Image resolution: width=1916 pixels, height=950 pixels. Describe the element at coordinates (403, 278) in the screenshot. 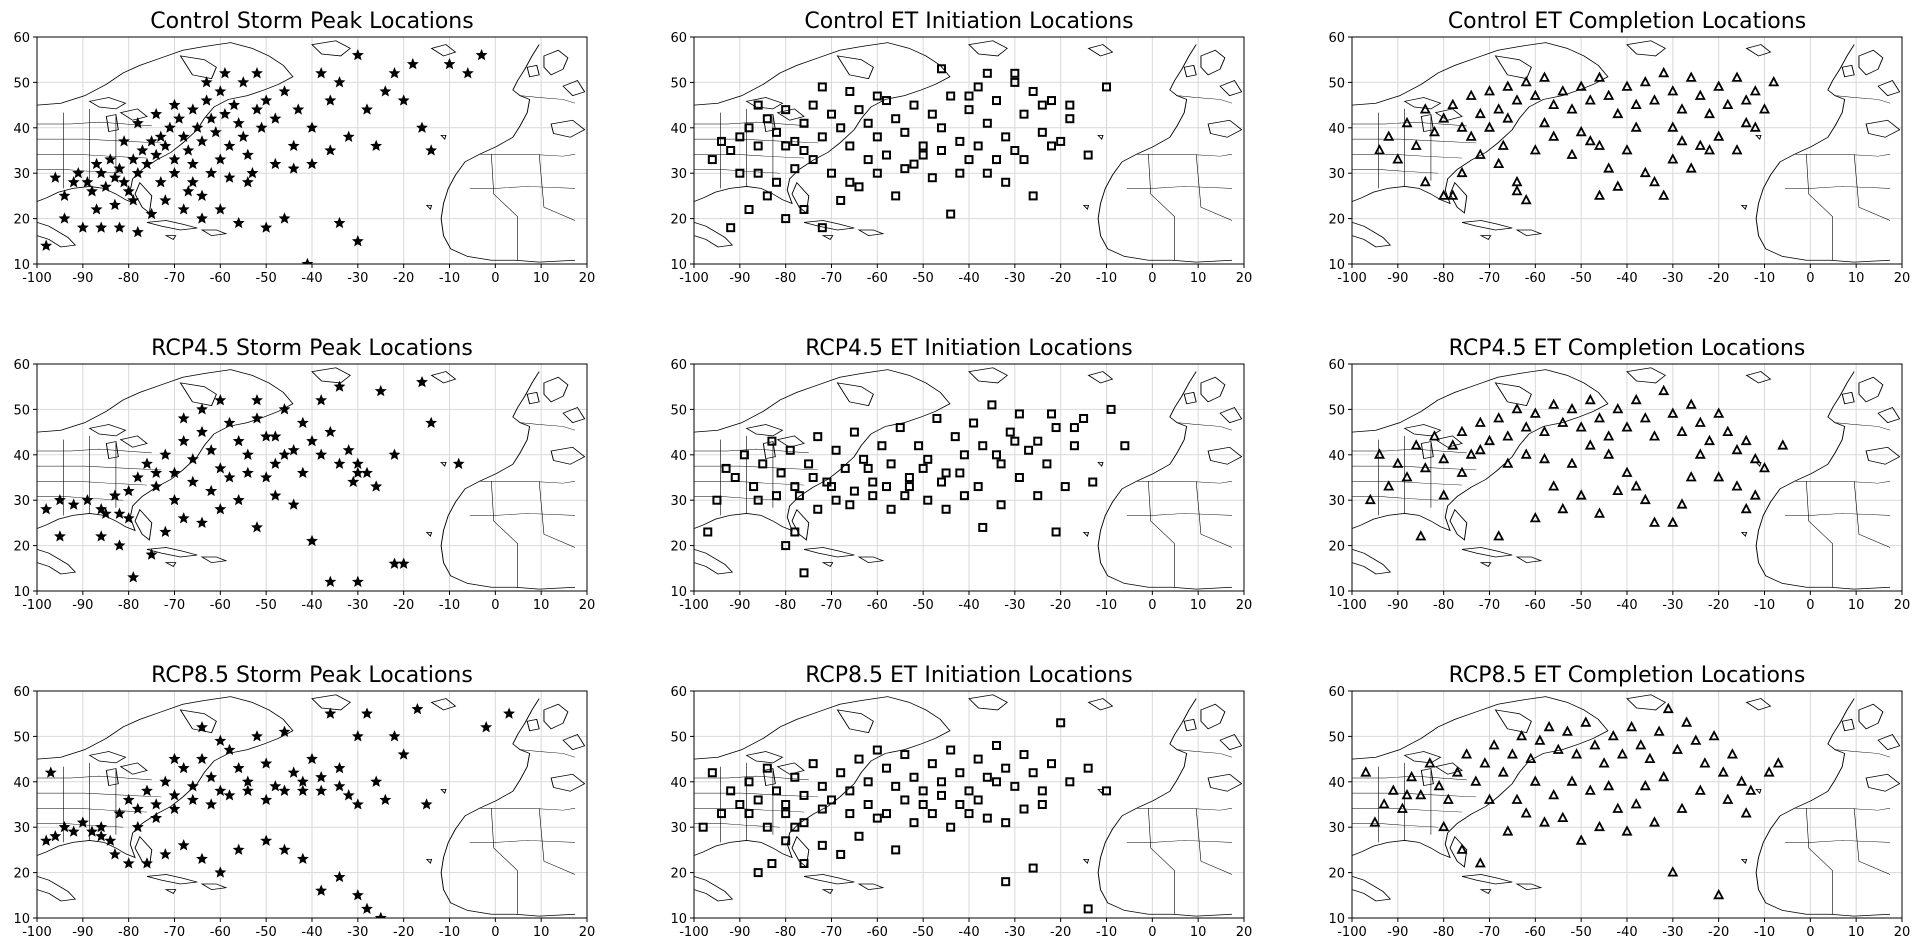

I see `x-tick-label: -20` at that location.